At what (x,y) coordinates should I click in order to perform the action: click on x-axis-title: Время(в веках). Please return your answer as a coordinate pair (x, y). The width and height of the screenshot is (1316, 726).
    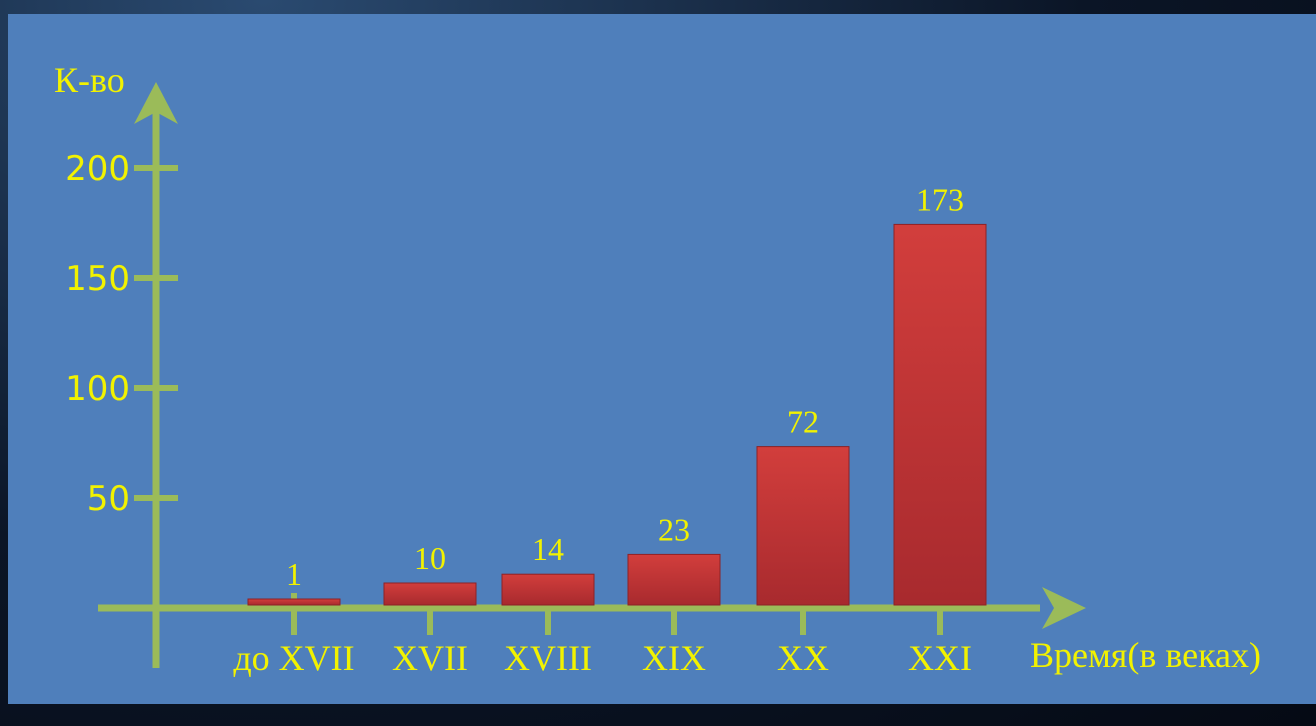
    Looking at the image, I should click on (1145, 655).